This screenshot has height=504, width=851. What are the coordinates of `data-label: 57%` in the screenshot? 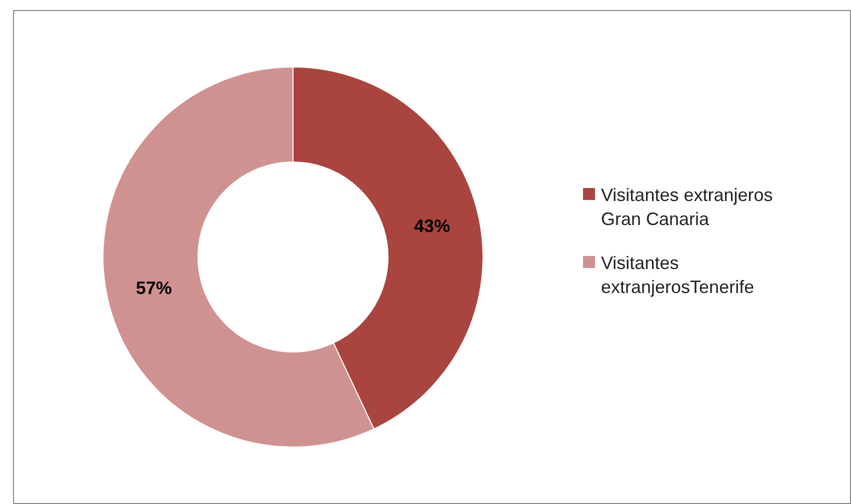 It's located at (154, 288).